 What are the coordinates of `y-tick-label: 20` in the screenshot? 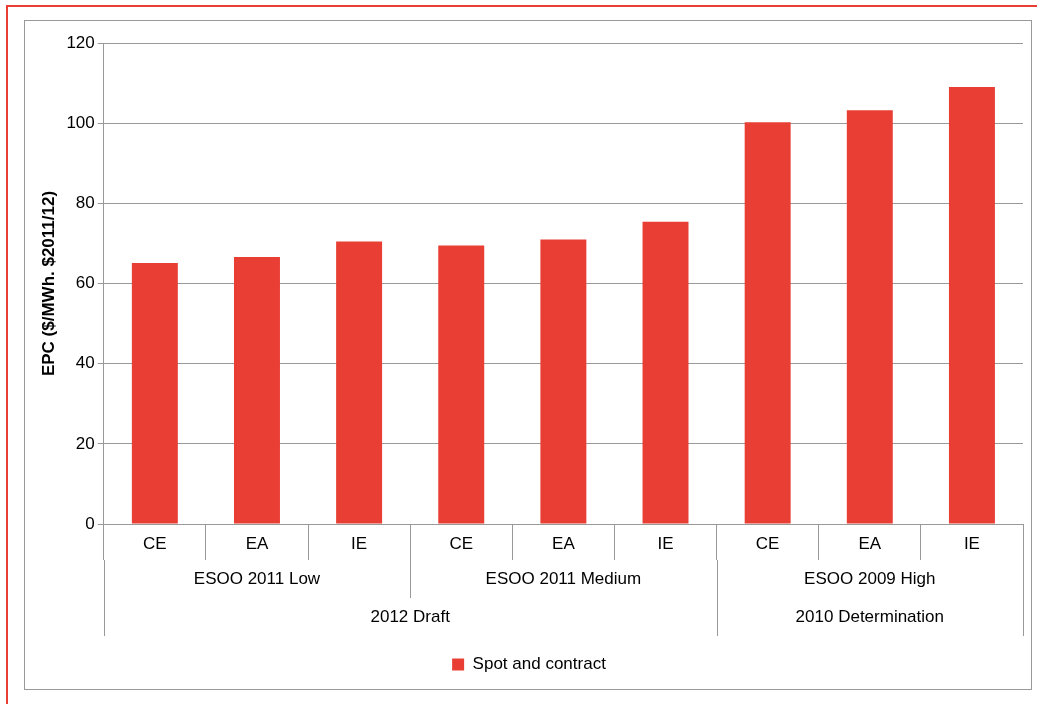 It's located at (85, 443).